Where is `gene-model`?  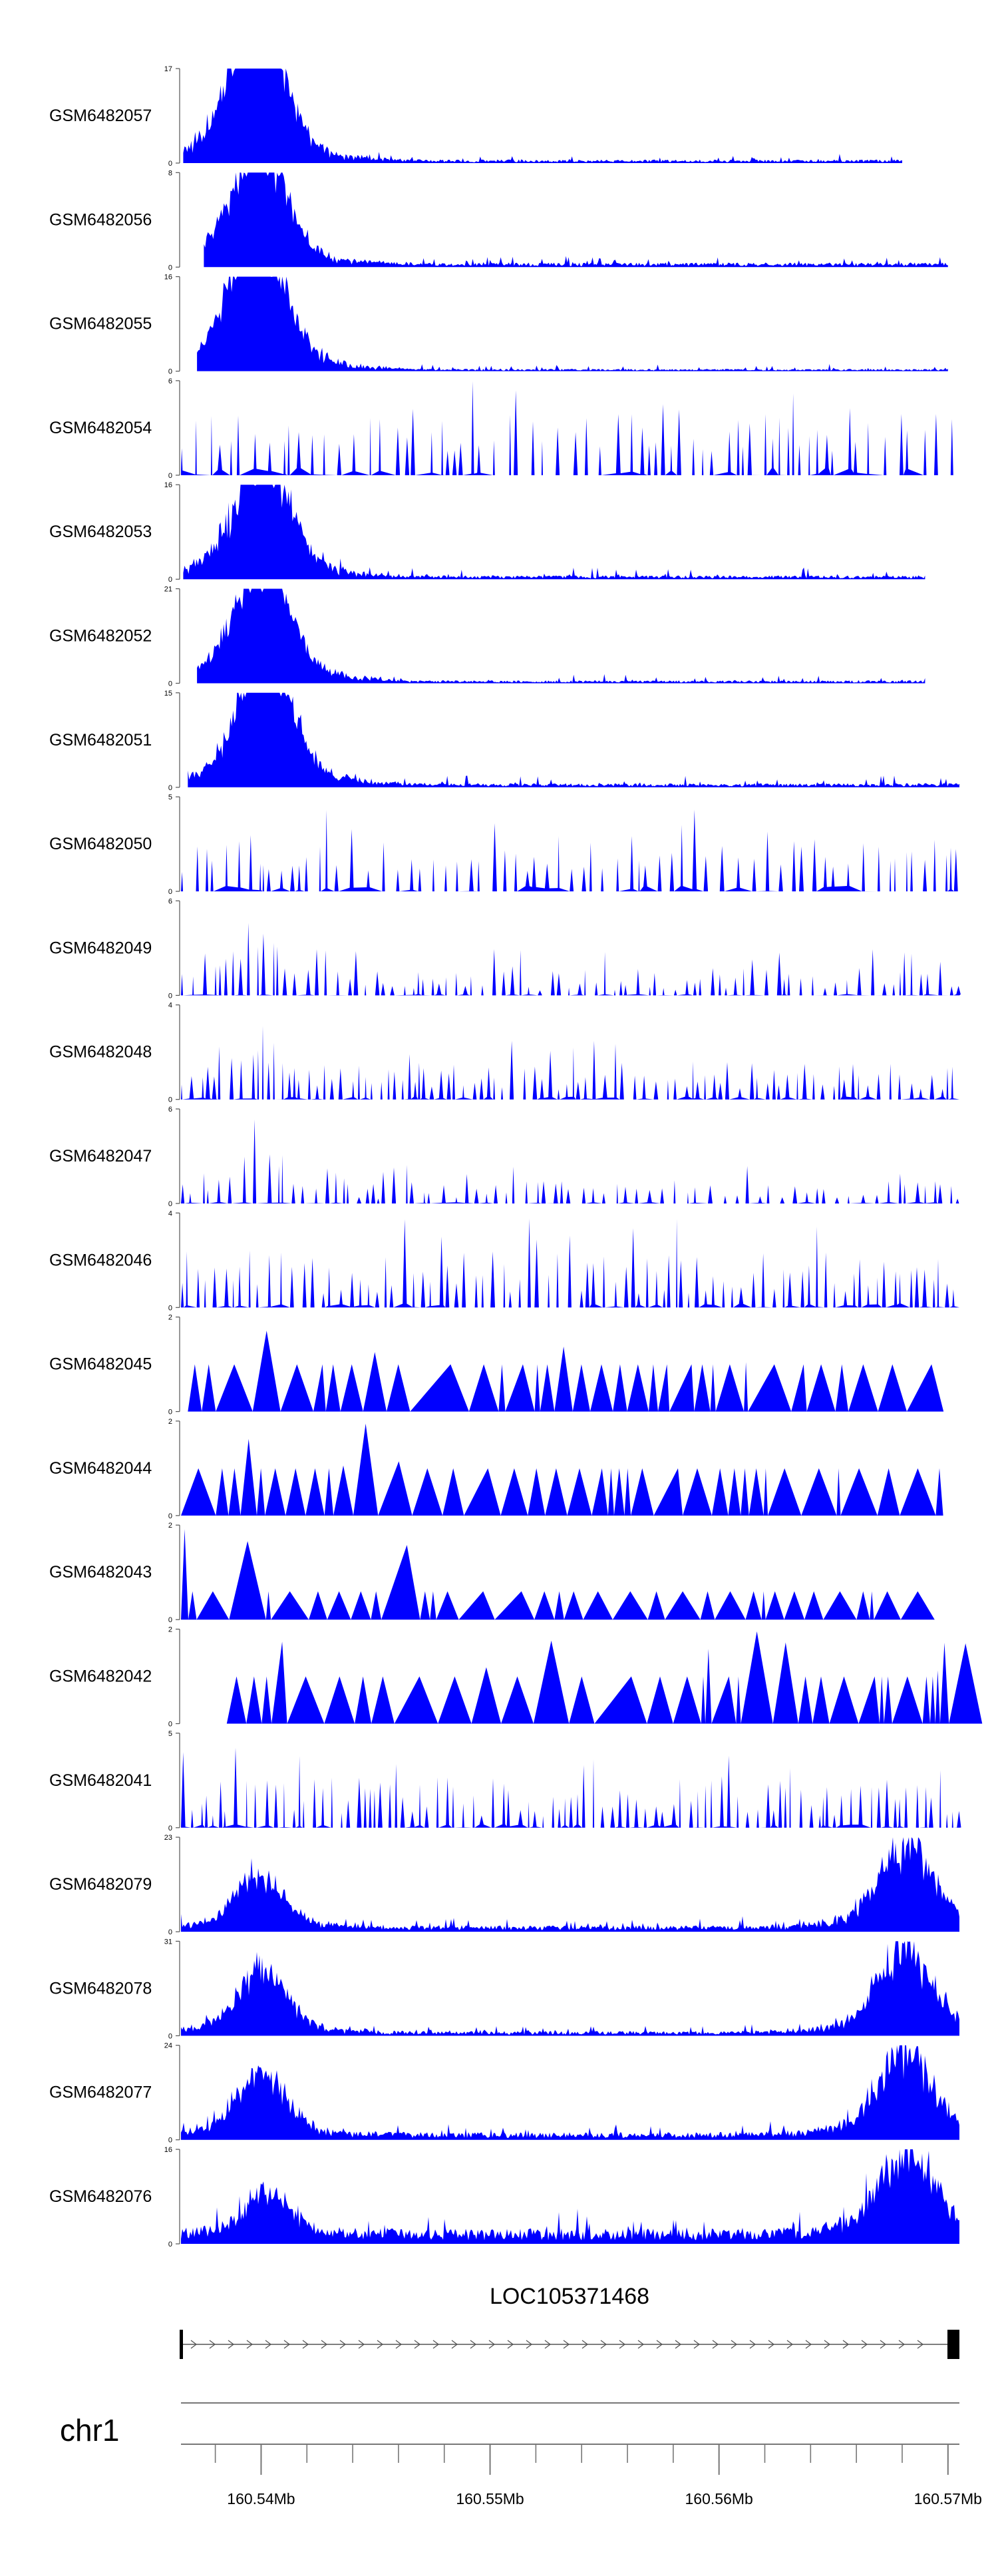 gene-model is located at coordinates (569, 2344).